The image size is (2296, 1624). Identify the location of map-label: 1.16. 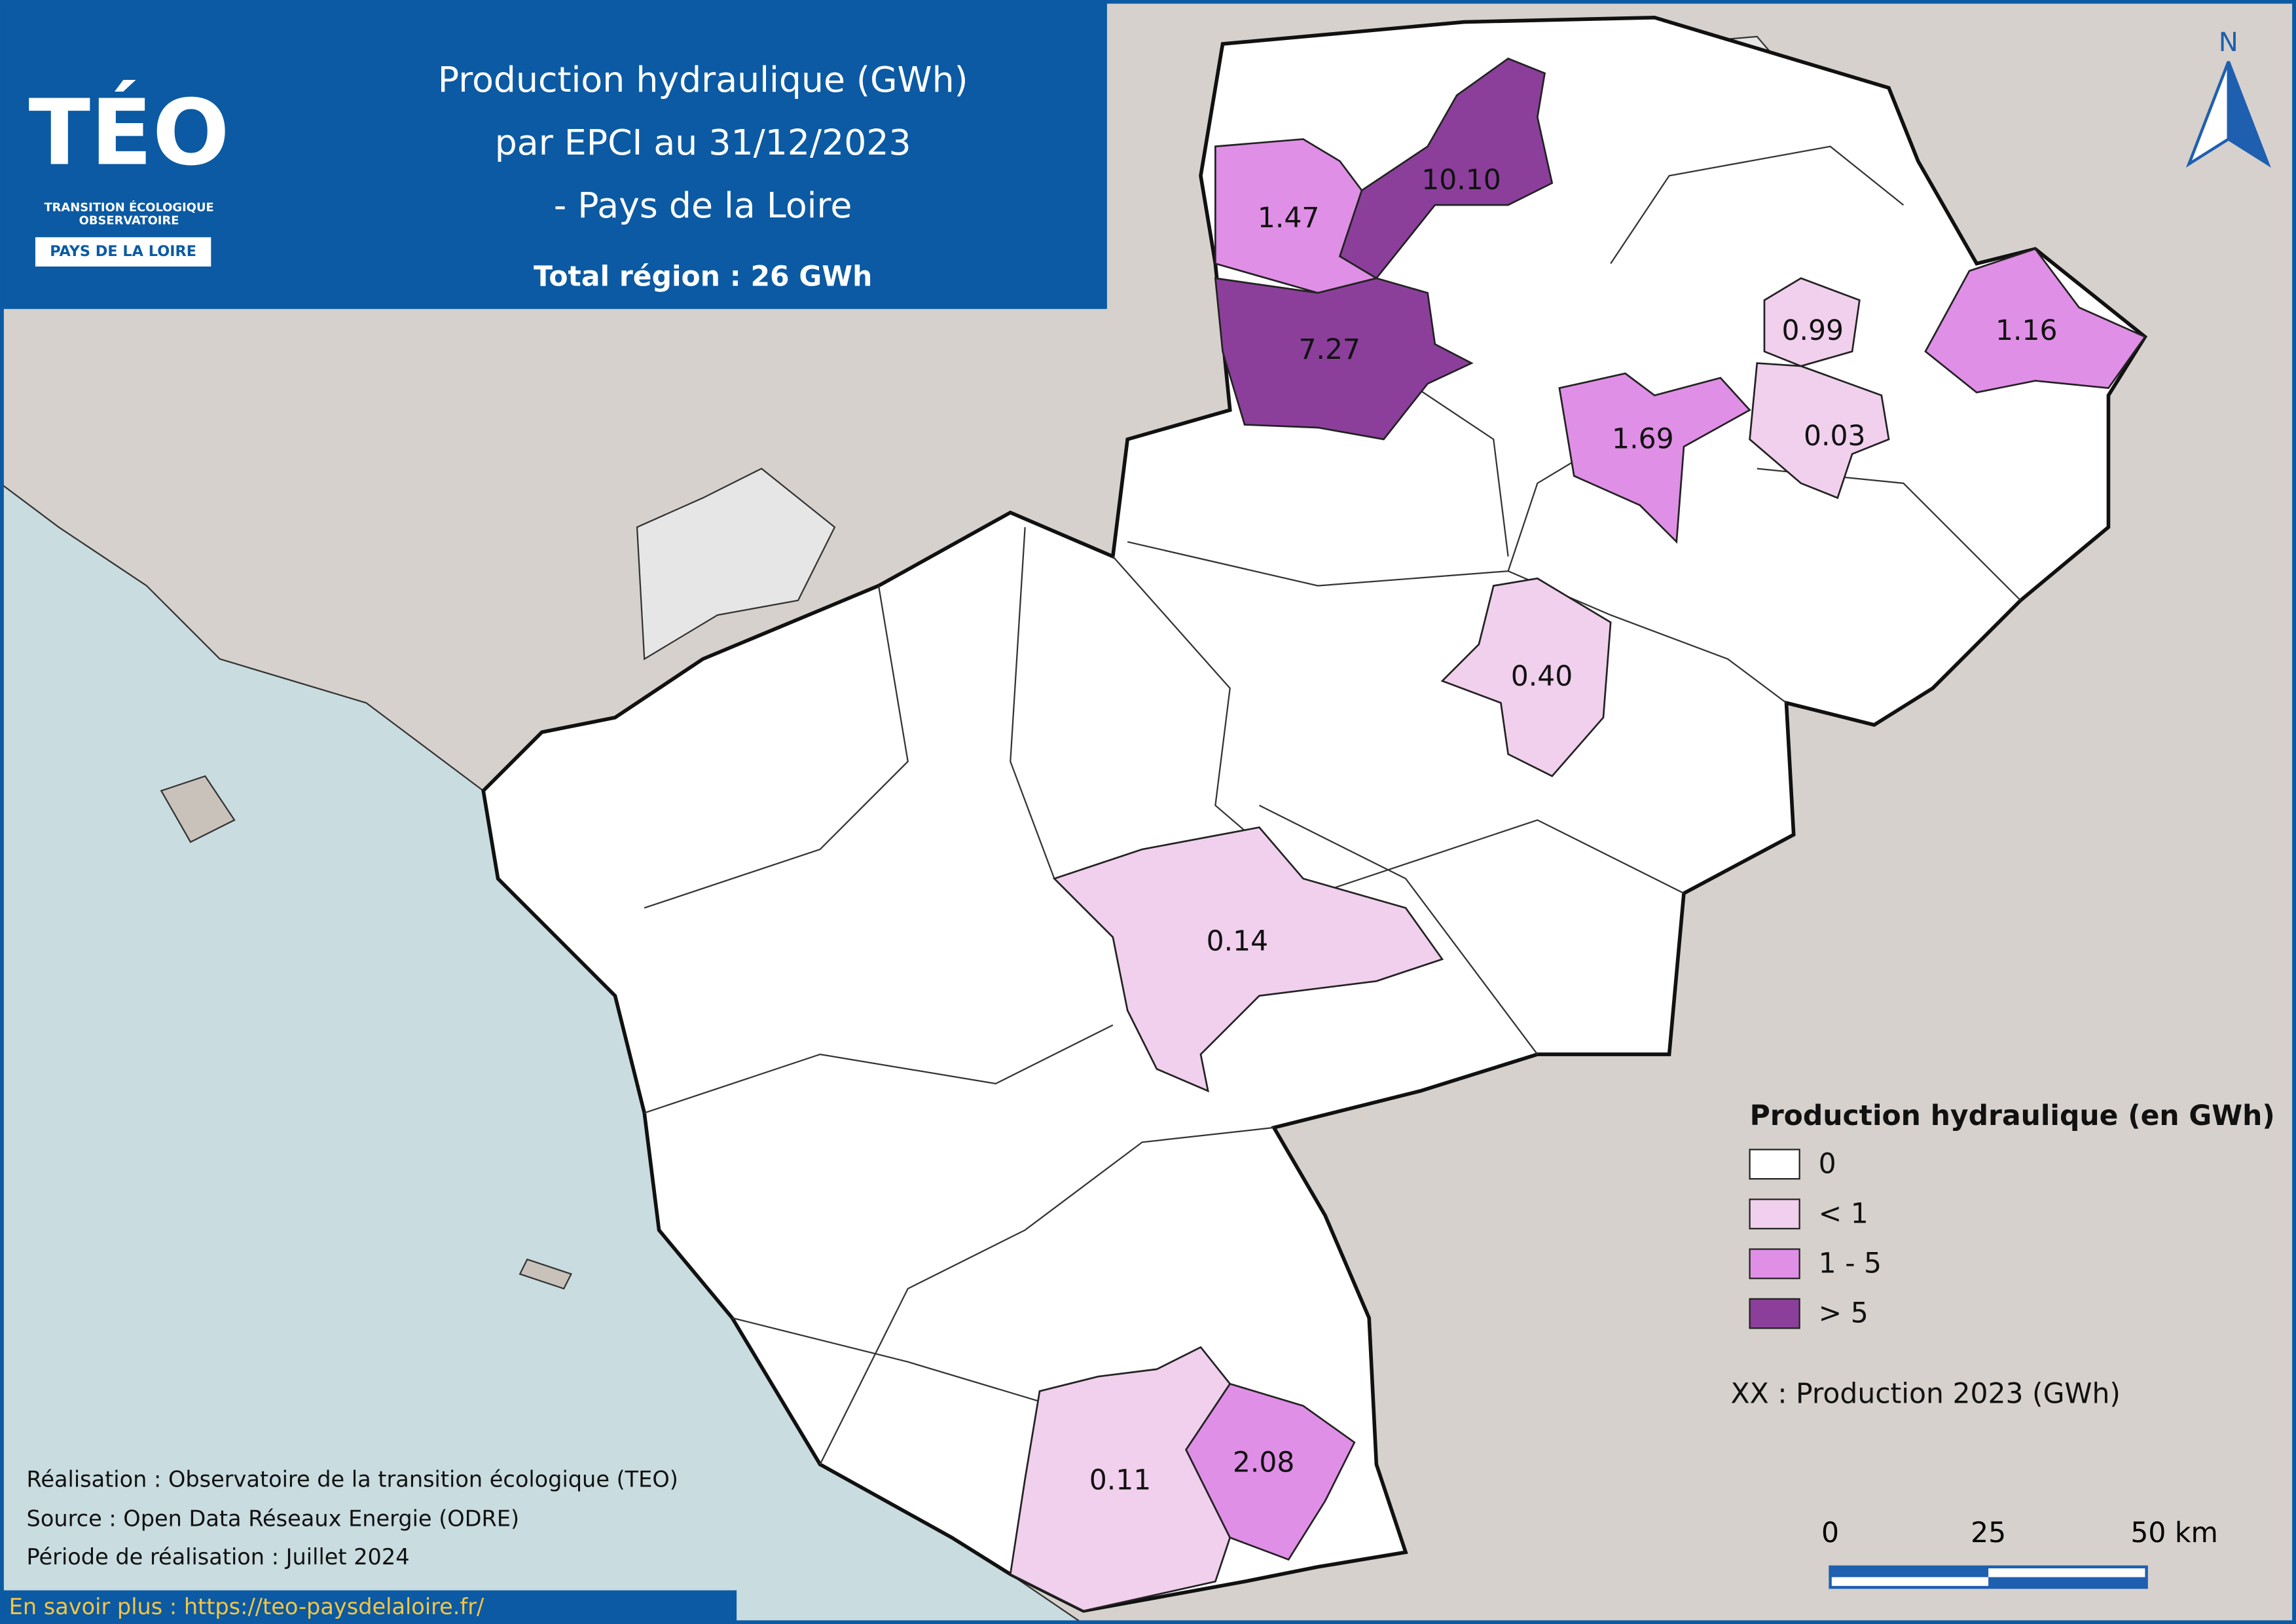
(2026, 331).